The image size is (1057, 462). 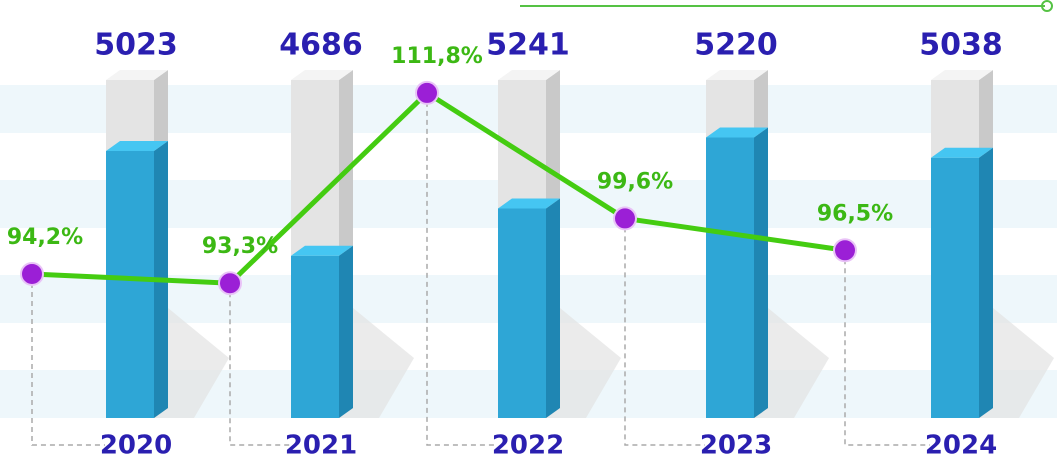 What do you see at coordinates (321, 45) in the screenshot?
I see `total-label: 4686` at bounding box center [321, 45].